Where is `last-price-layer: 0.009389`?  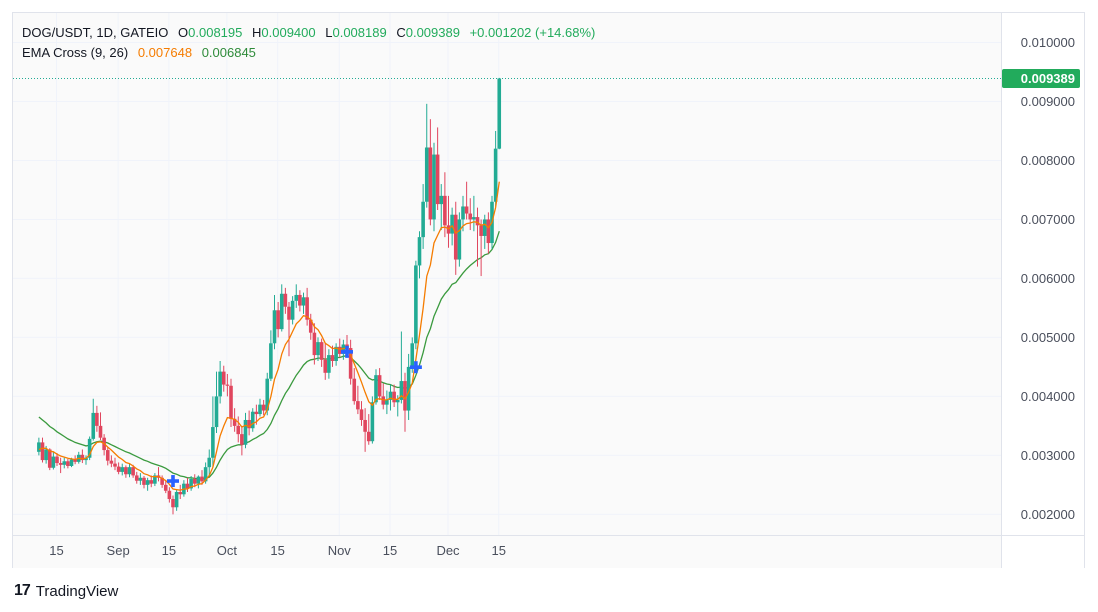
last-price-layer: 0.009389 is located at coordinates (546, 78).